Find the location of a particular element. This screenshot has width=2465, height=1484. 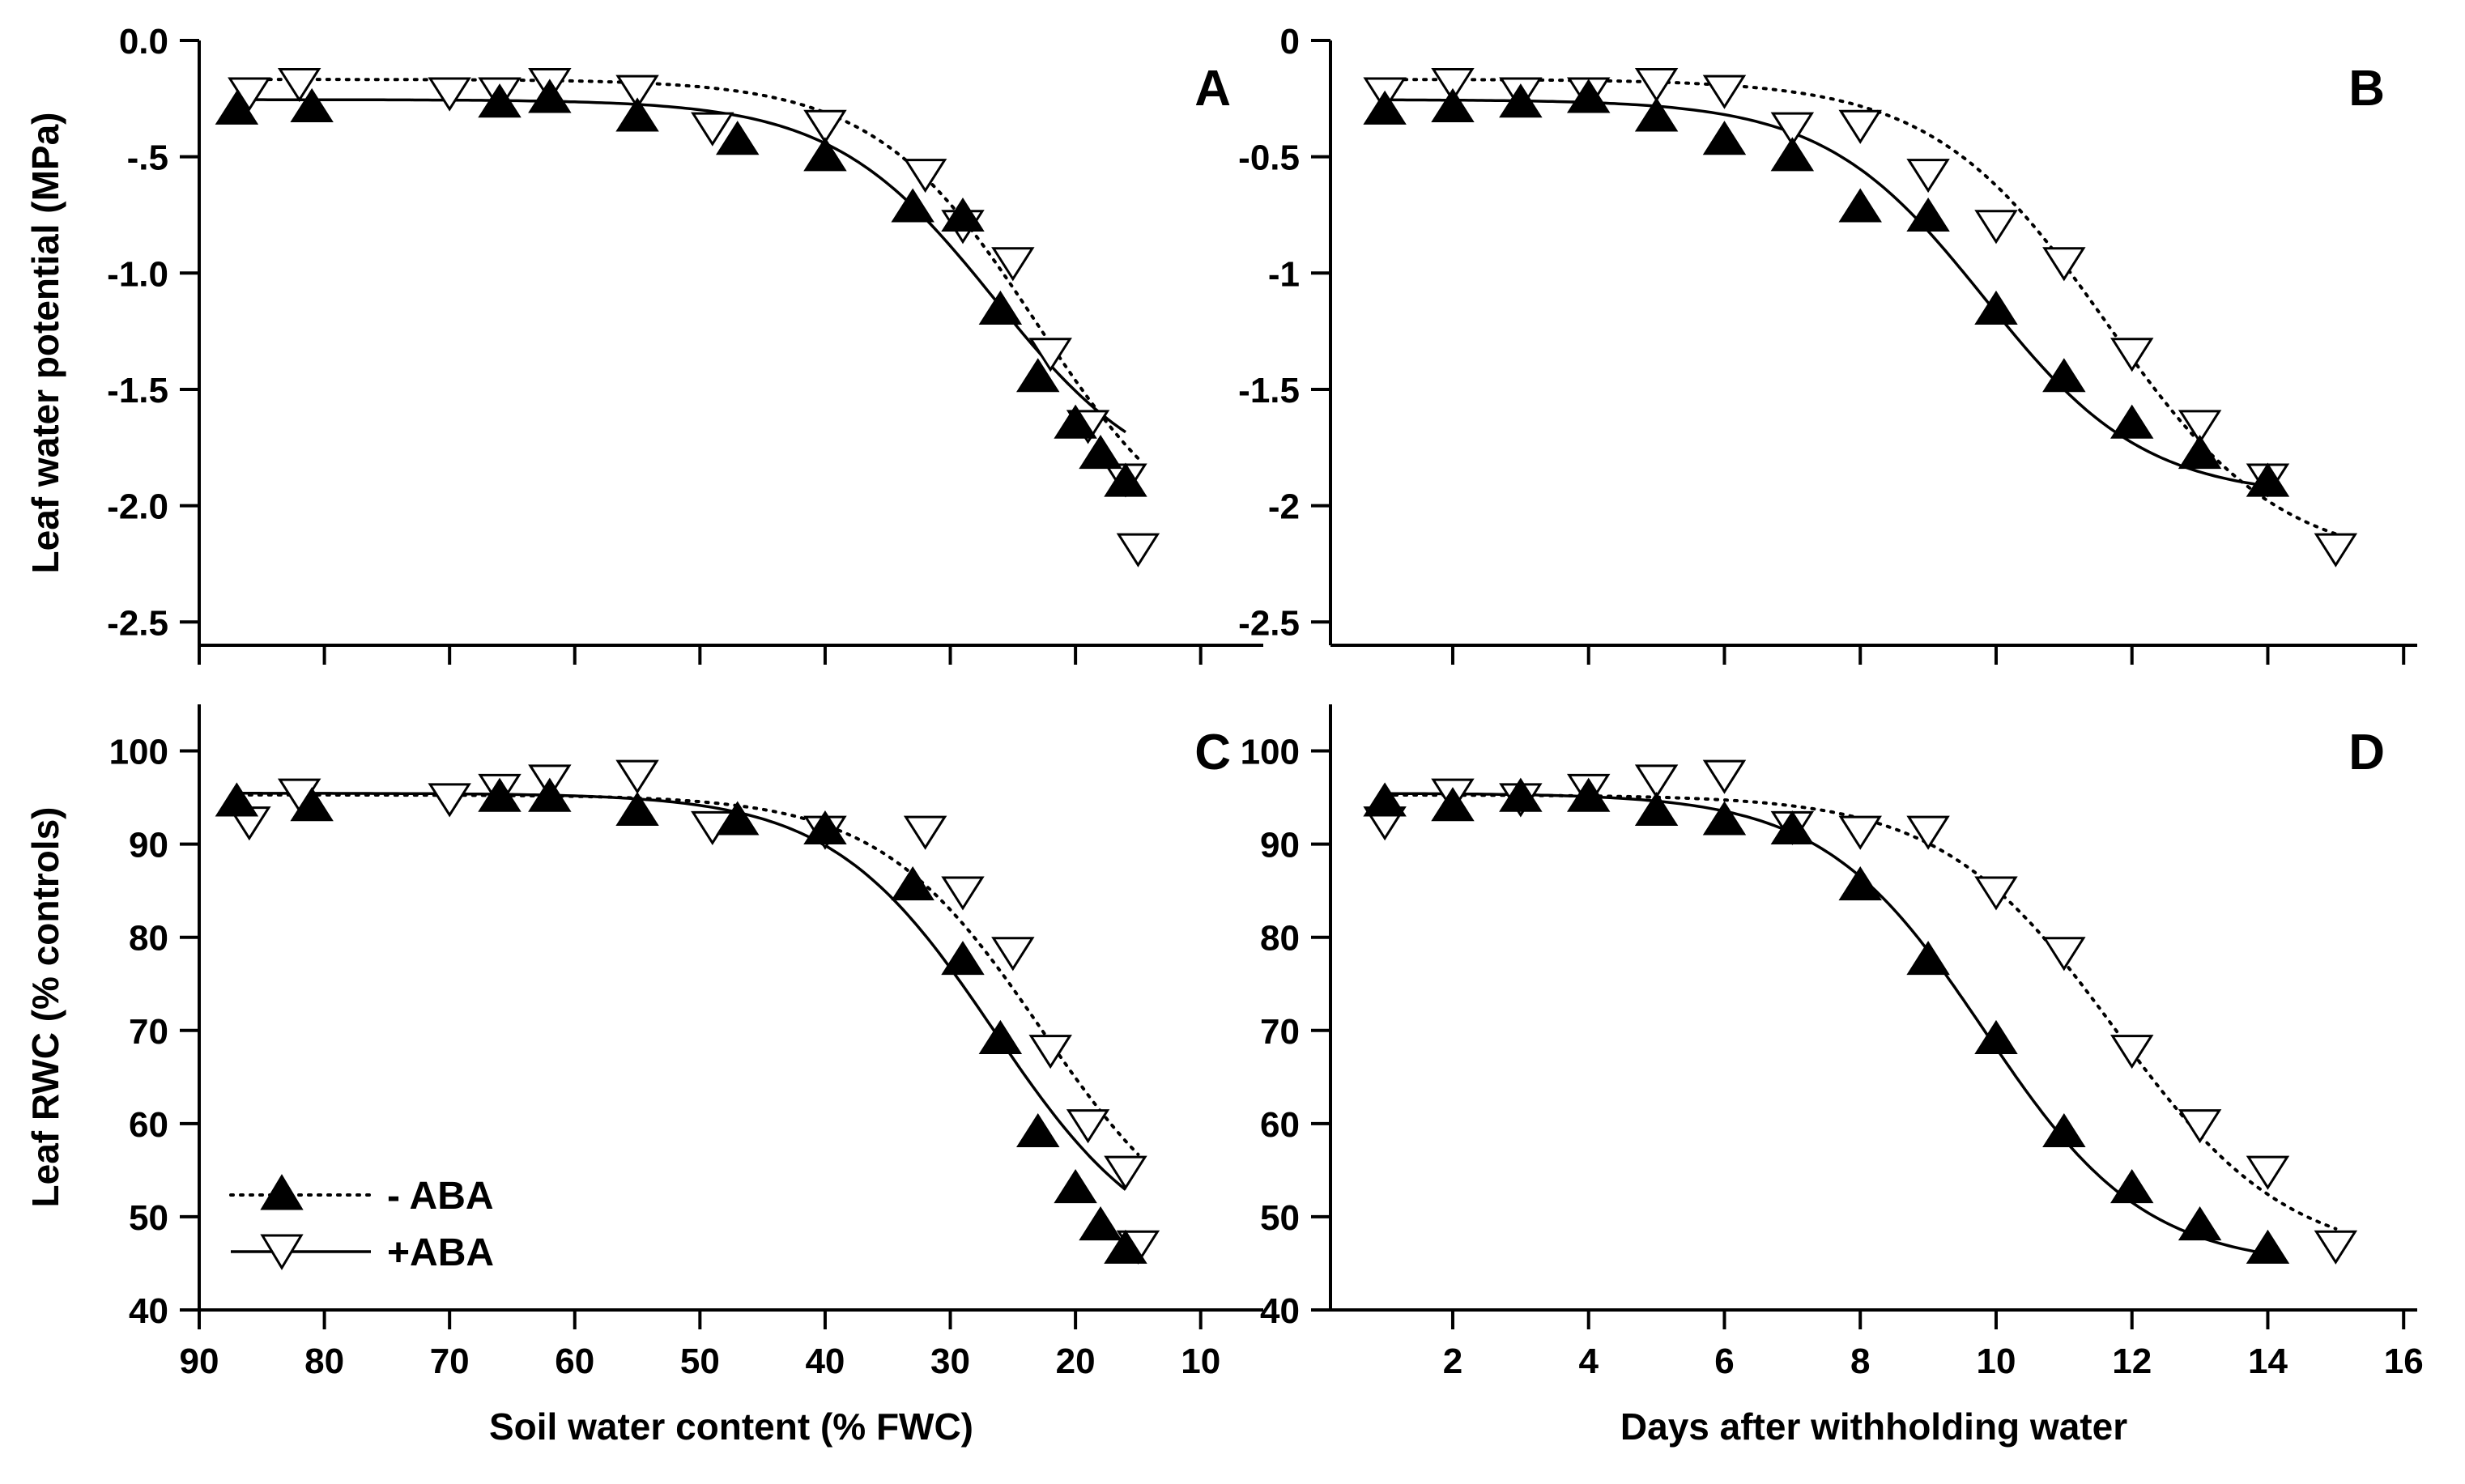

panel-c-xtick-label: 30 is located at coordinates (950, 1361).